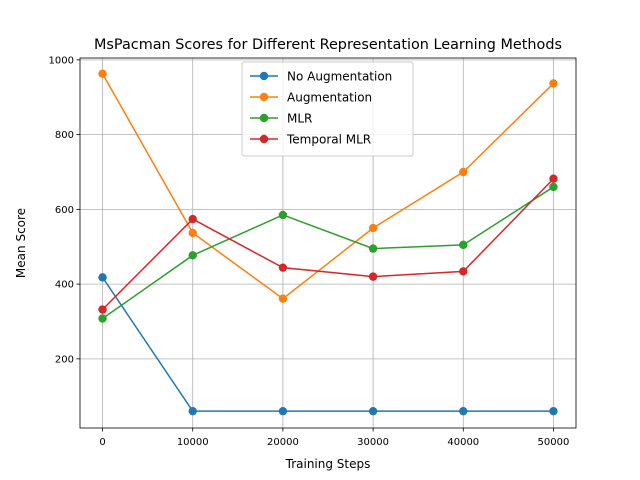  I want to click on legend-box, so click(327, 109).